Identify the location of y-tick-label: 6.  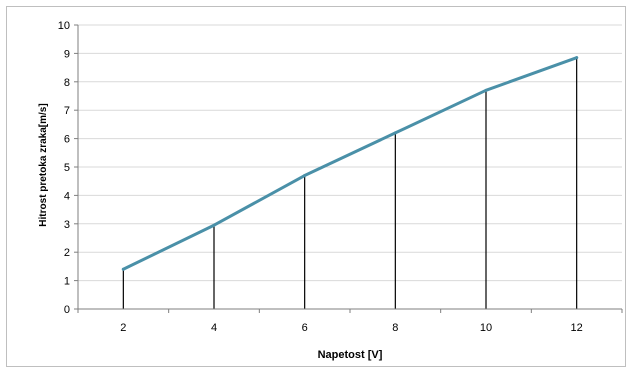
(67, 140).